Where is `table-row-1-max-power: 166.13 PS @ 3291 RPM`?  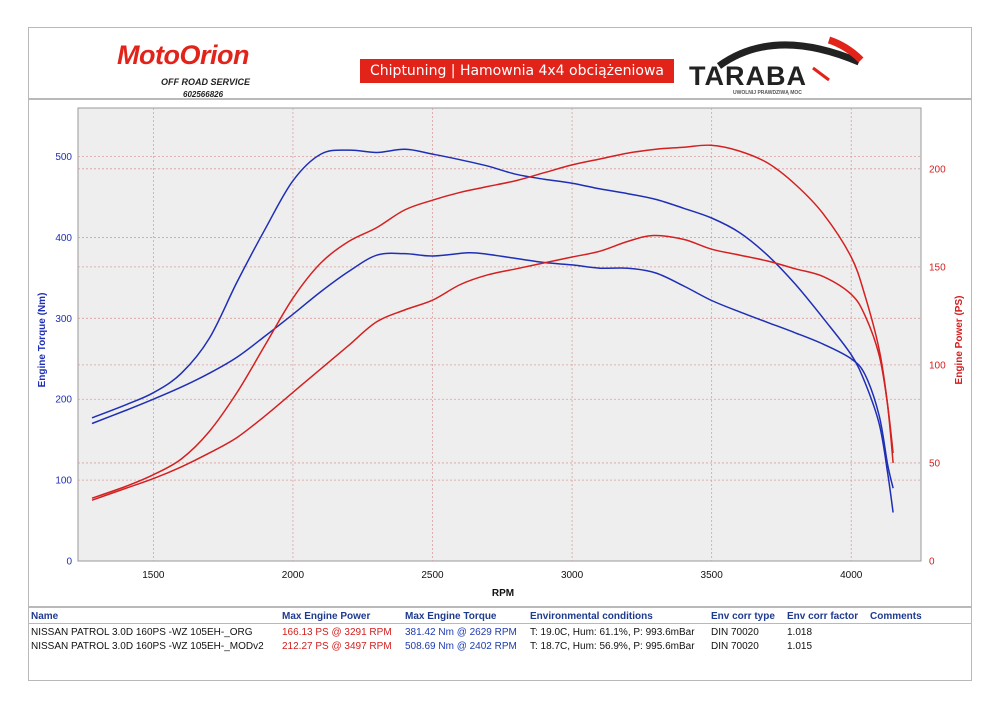
table-row-1-max-power: 166.13 PS @ 3291 RPM is located at coordinates (337, 632).